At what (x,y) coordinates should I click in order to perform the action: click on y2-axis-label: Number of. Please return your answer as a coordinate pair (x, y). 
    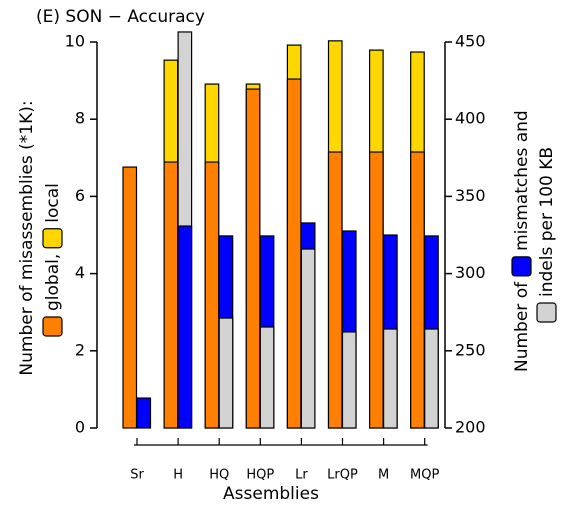
    Looking at the image, I should click on (522, 326).